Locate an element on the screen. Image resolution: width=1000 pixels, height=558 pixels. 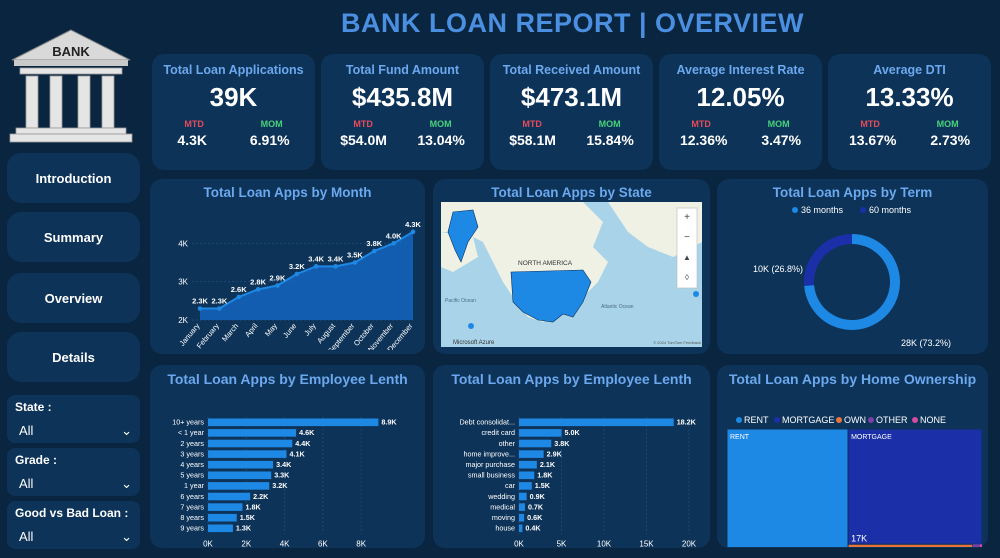
mom-value: 15.84% is located at coordinates (610, 140).